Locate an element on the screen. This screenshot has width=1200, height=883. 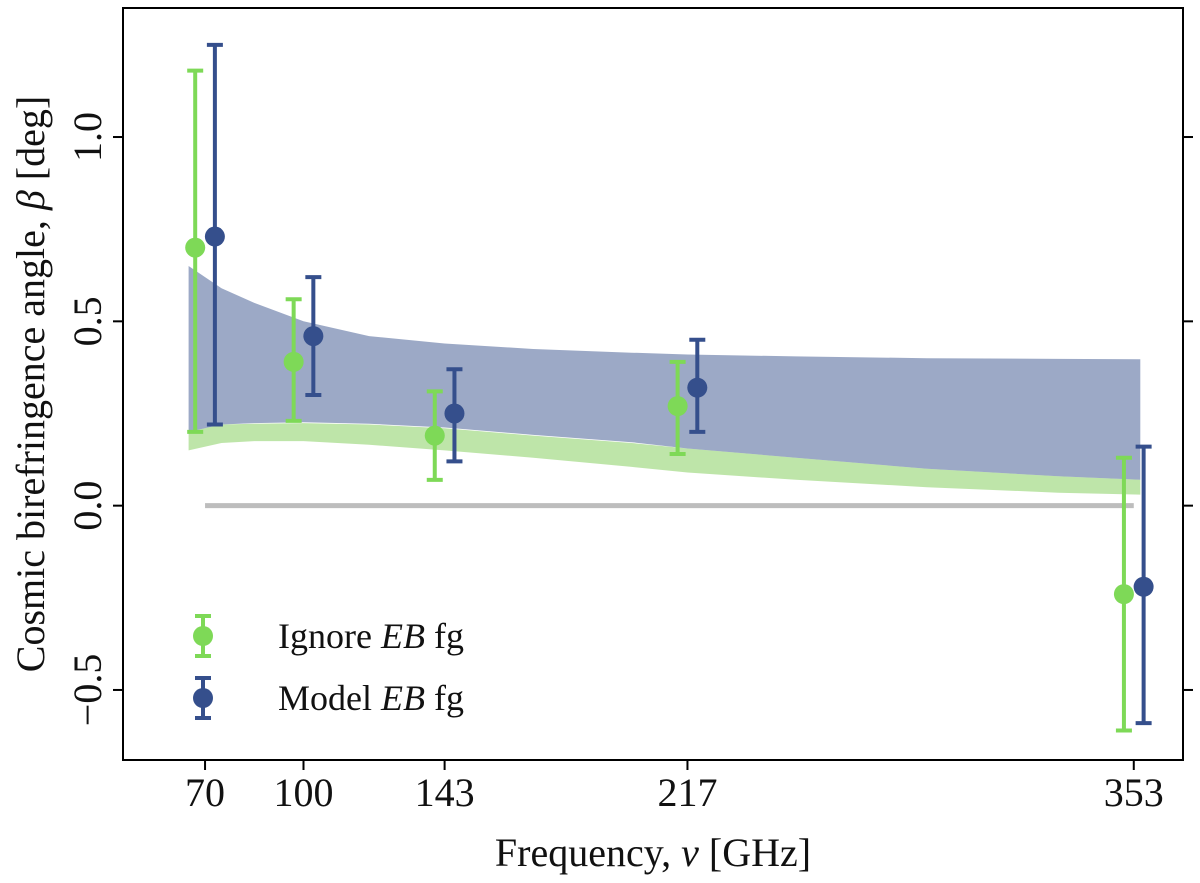
y-axis-label: Cosmic birefringence angle, β [deg] is located at coordinates (30, 384).